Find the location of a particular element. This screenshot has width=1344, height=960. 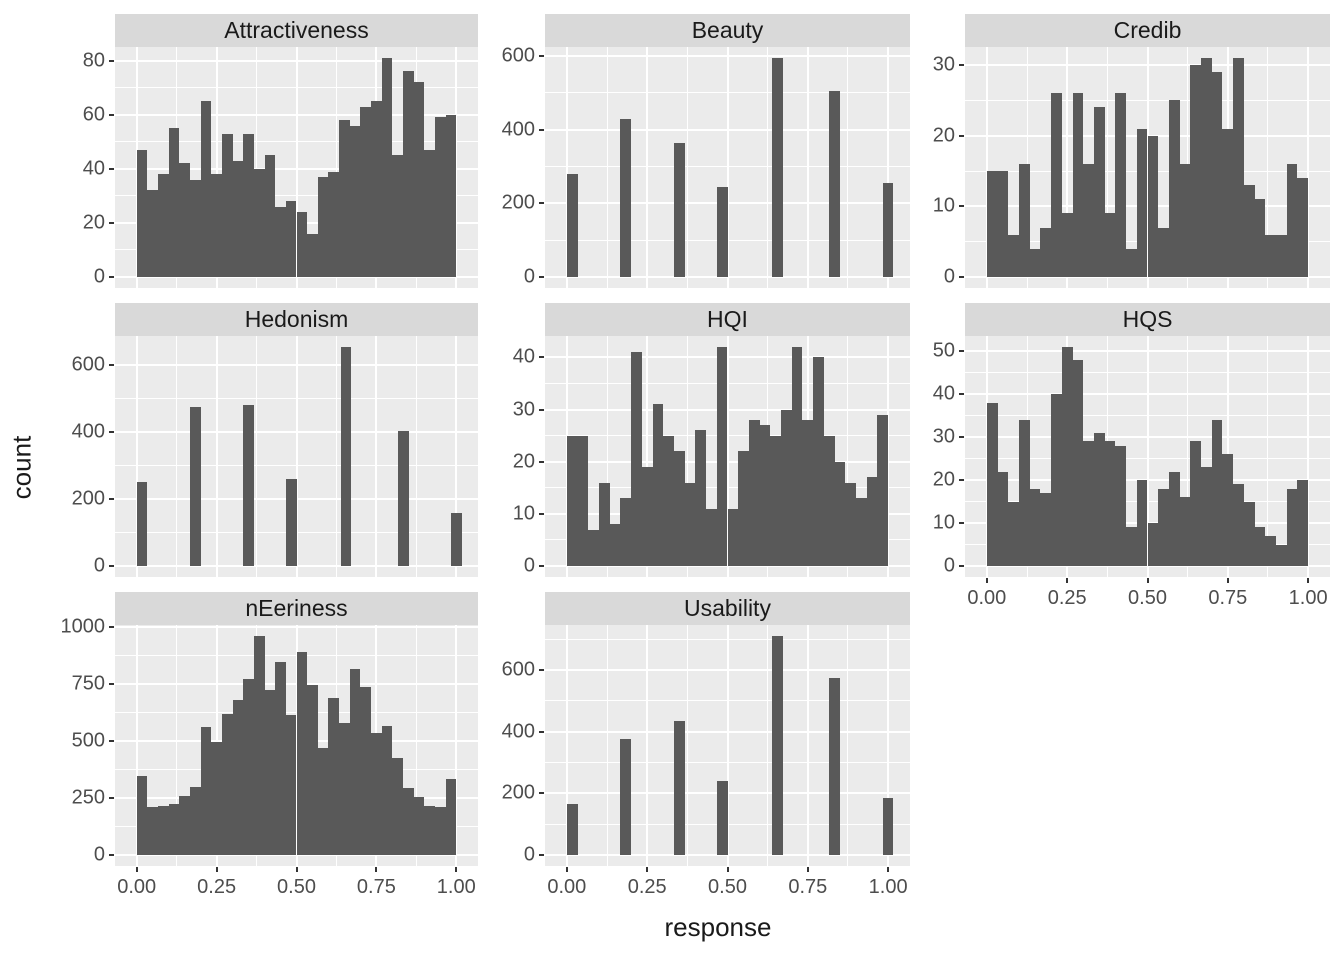

y-tick-label: 1000 is located at coordinates (83, 626).